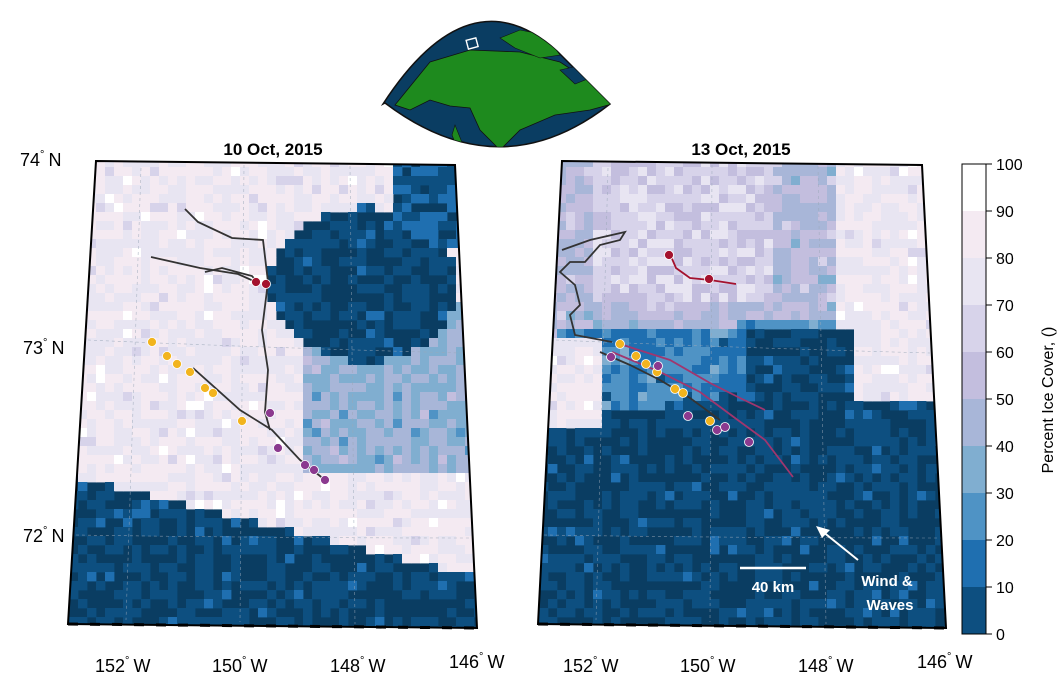 This screenshot has height=681, width=1061. I want to click on buoy-marker, so click(213, 393).